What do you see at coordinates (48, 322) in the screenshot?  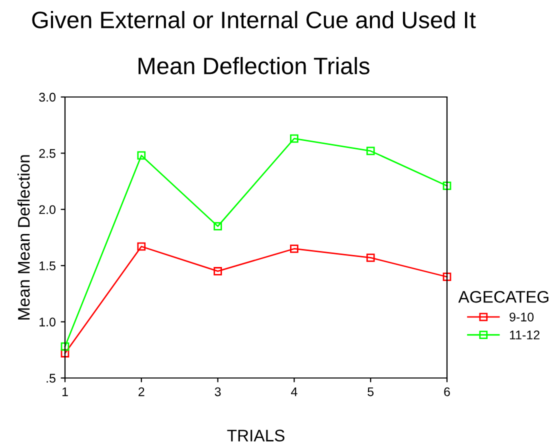 I see `y-tick-label: 1.0` at bounding box center [48, 322].